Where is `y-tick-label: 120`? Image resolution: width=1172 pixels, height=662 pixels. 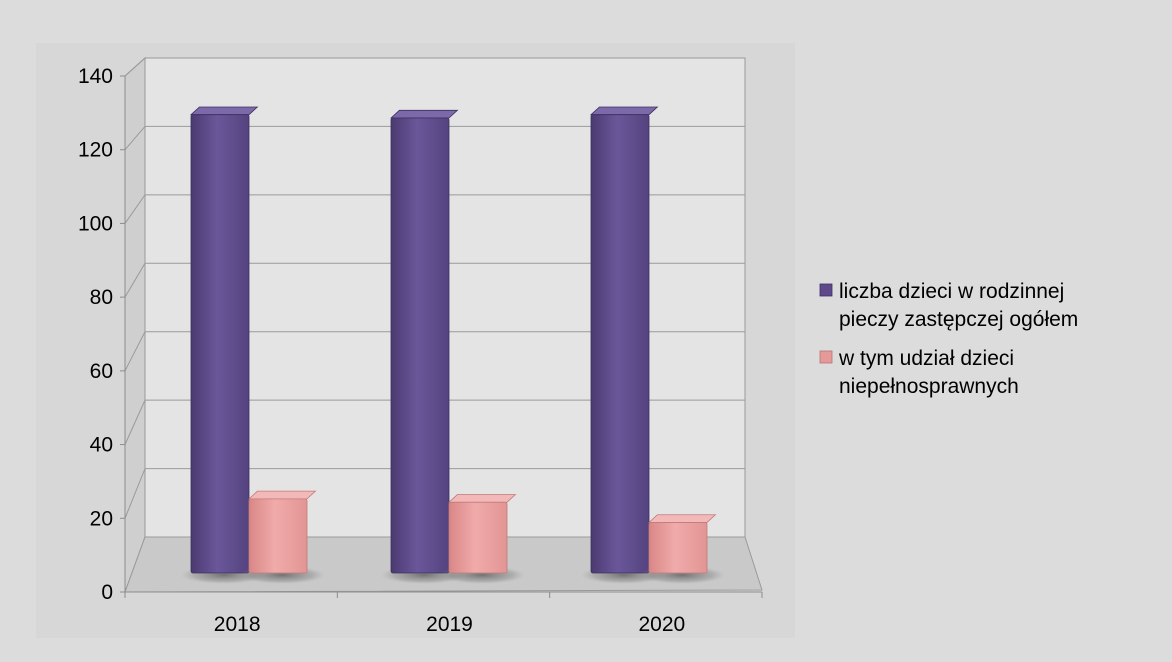
y-tick-label: 120 is located at coordinates (95, 150).